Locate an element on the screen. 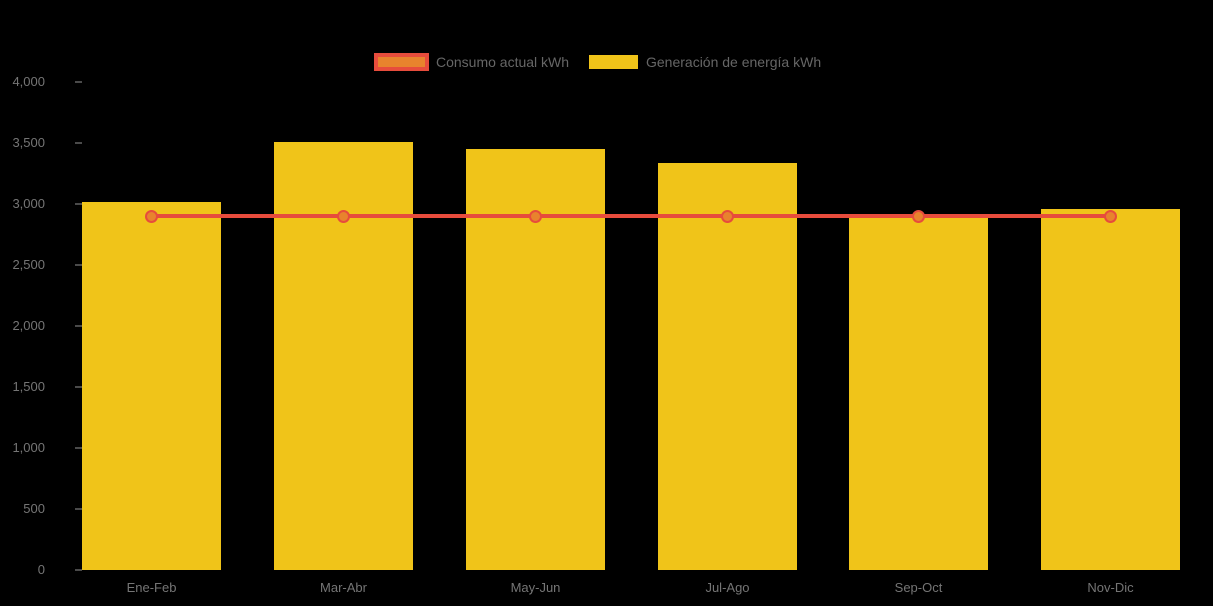  consumo-marker-May-Jun is located at coordinates (535, 216).